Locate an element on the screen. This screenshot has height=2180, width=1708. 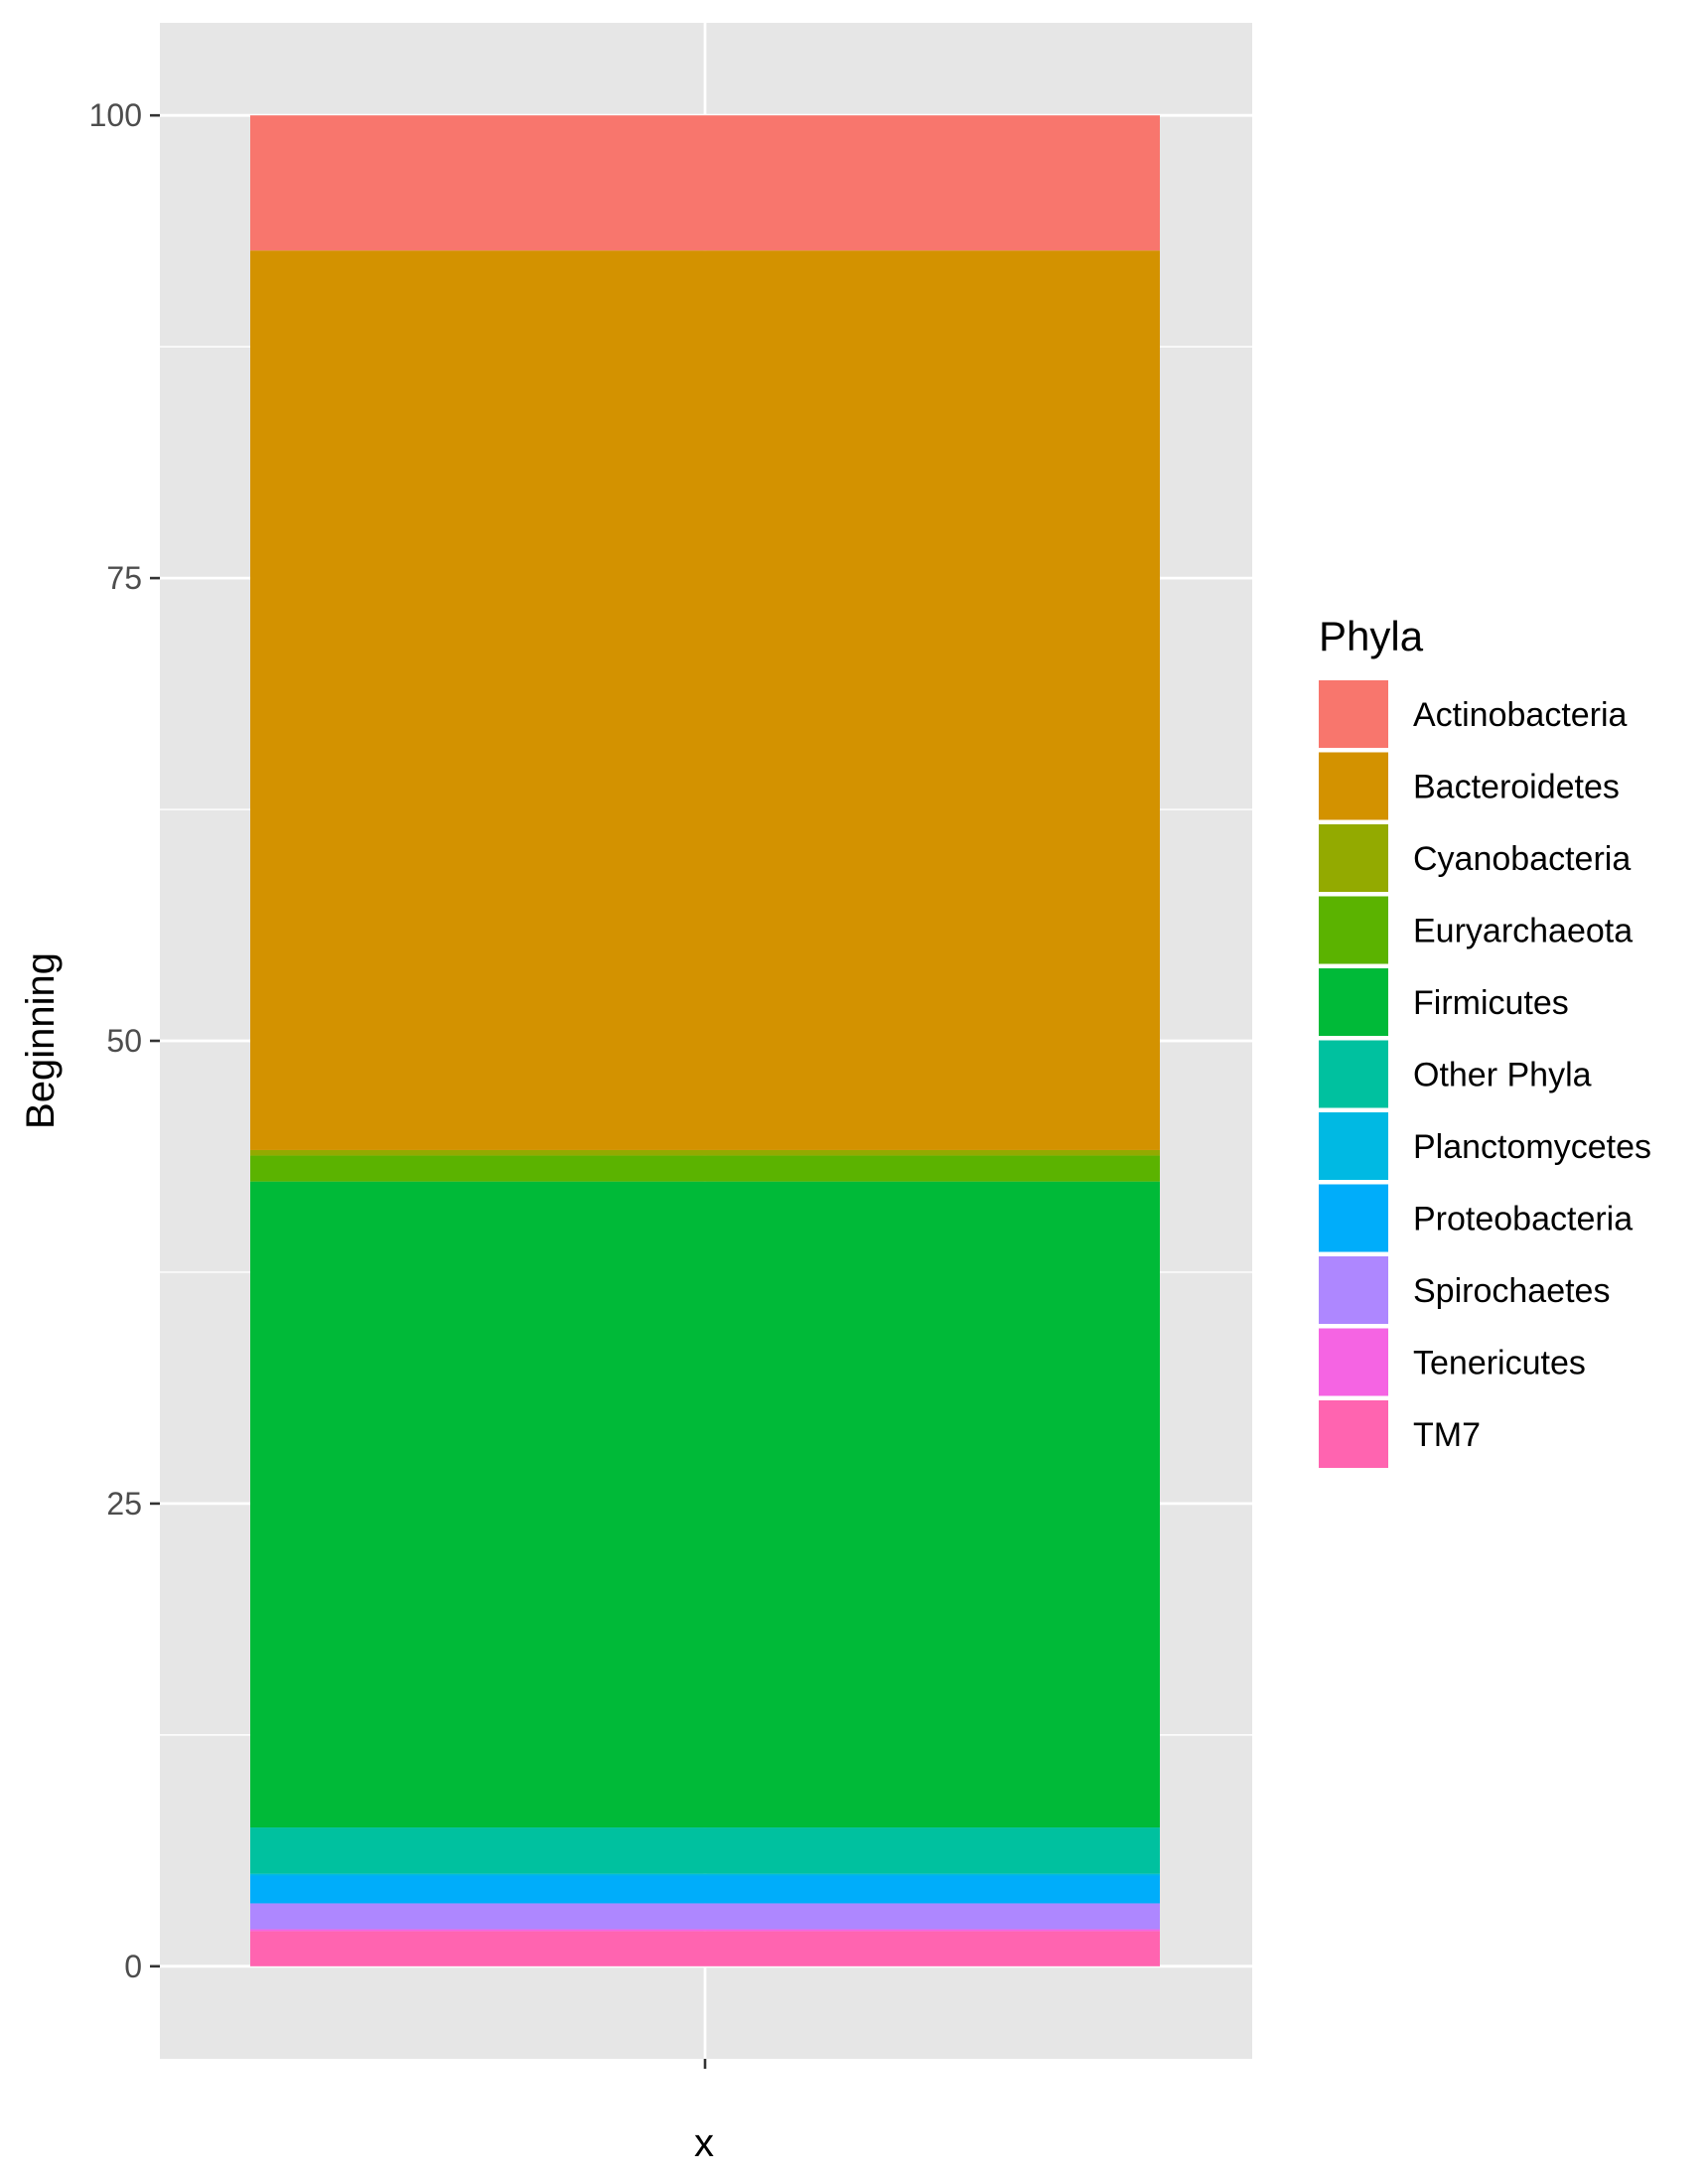
bar-segment-other-phyla is located at coordinates (705, 1850).